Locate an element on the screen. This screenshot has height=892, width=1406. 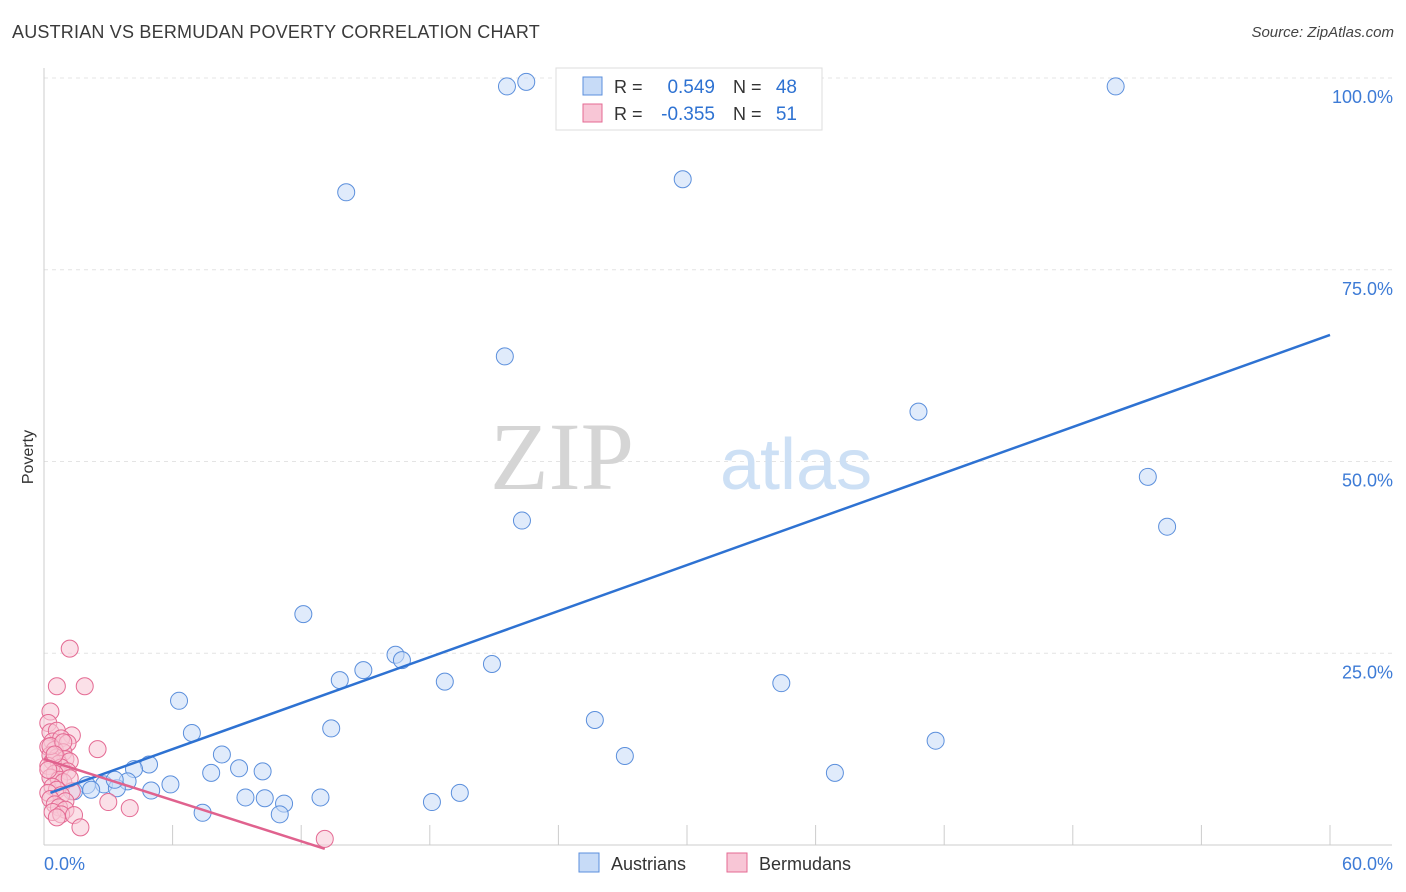
y-axis-label: Poverty is located at coordinates (28, 457).